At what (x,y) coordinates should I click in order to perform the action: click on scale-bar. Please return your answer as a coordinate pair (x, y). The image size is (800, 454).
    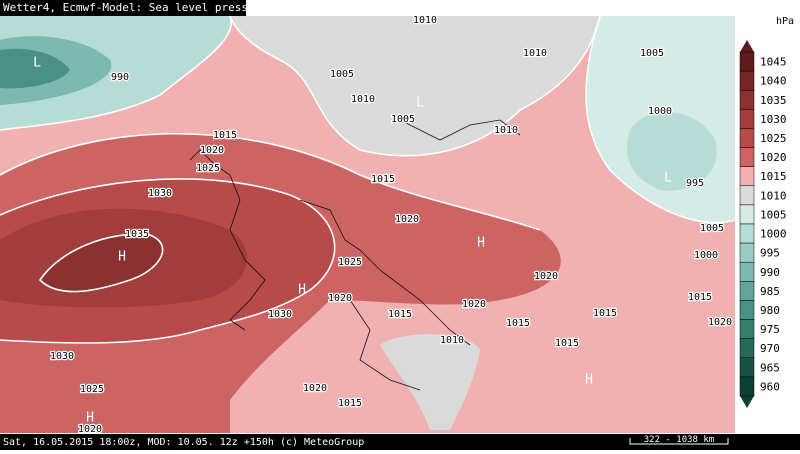
    Looking at the image, I should click on (679, 441).